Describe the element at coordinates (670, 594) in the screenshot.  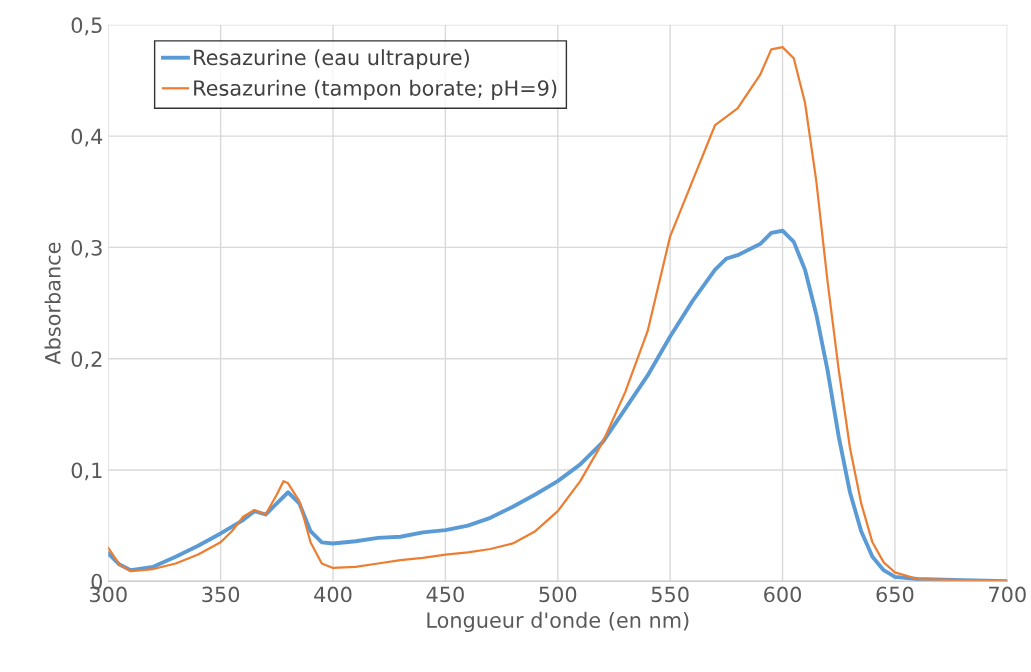
I see `x-tick-label: 550` at that location.